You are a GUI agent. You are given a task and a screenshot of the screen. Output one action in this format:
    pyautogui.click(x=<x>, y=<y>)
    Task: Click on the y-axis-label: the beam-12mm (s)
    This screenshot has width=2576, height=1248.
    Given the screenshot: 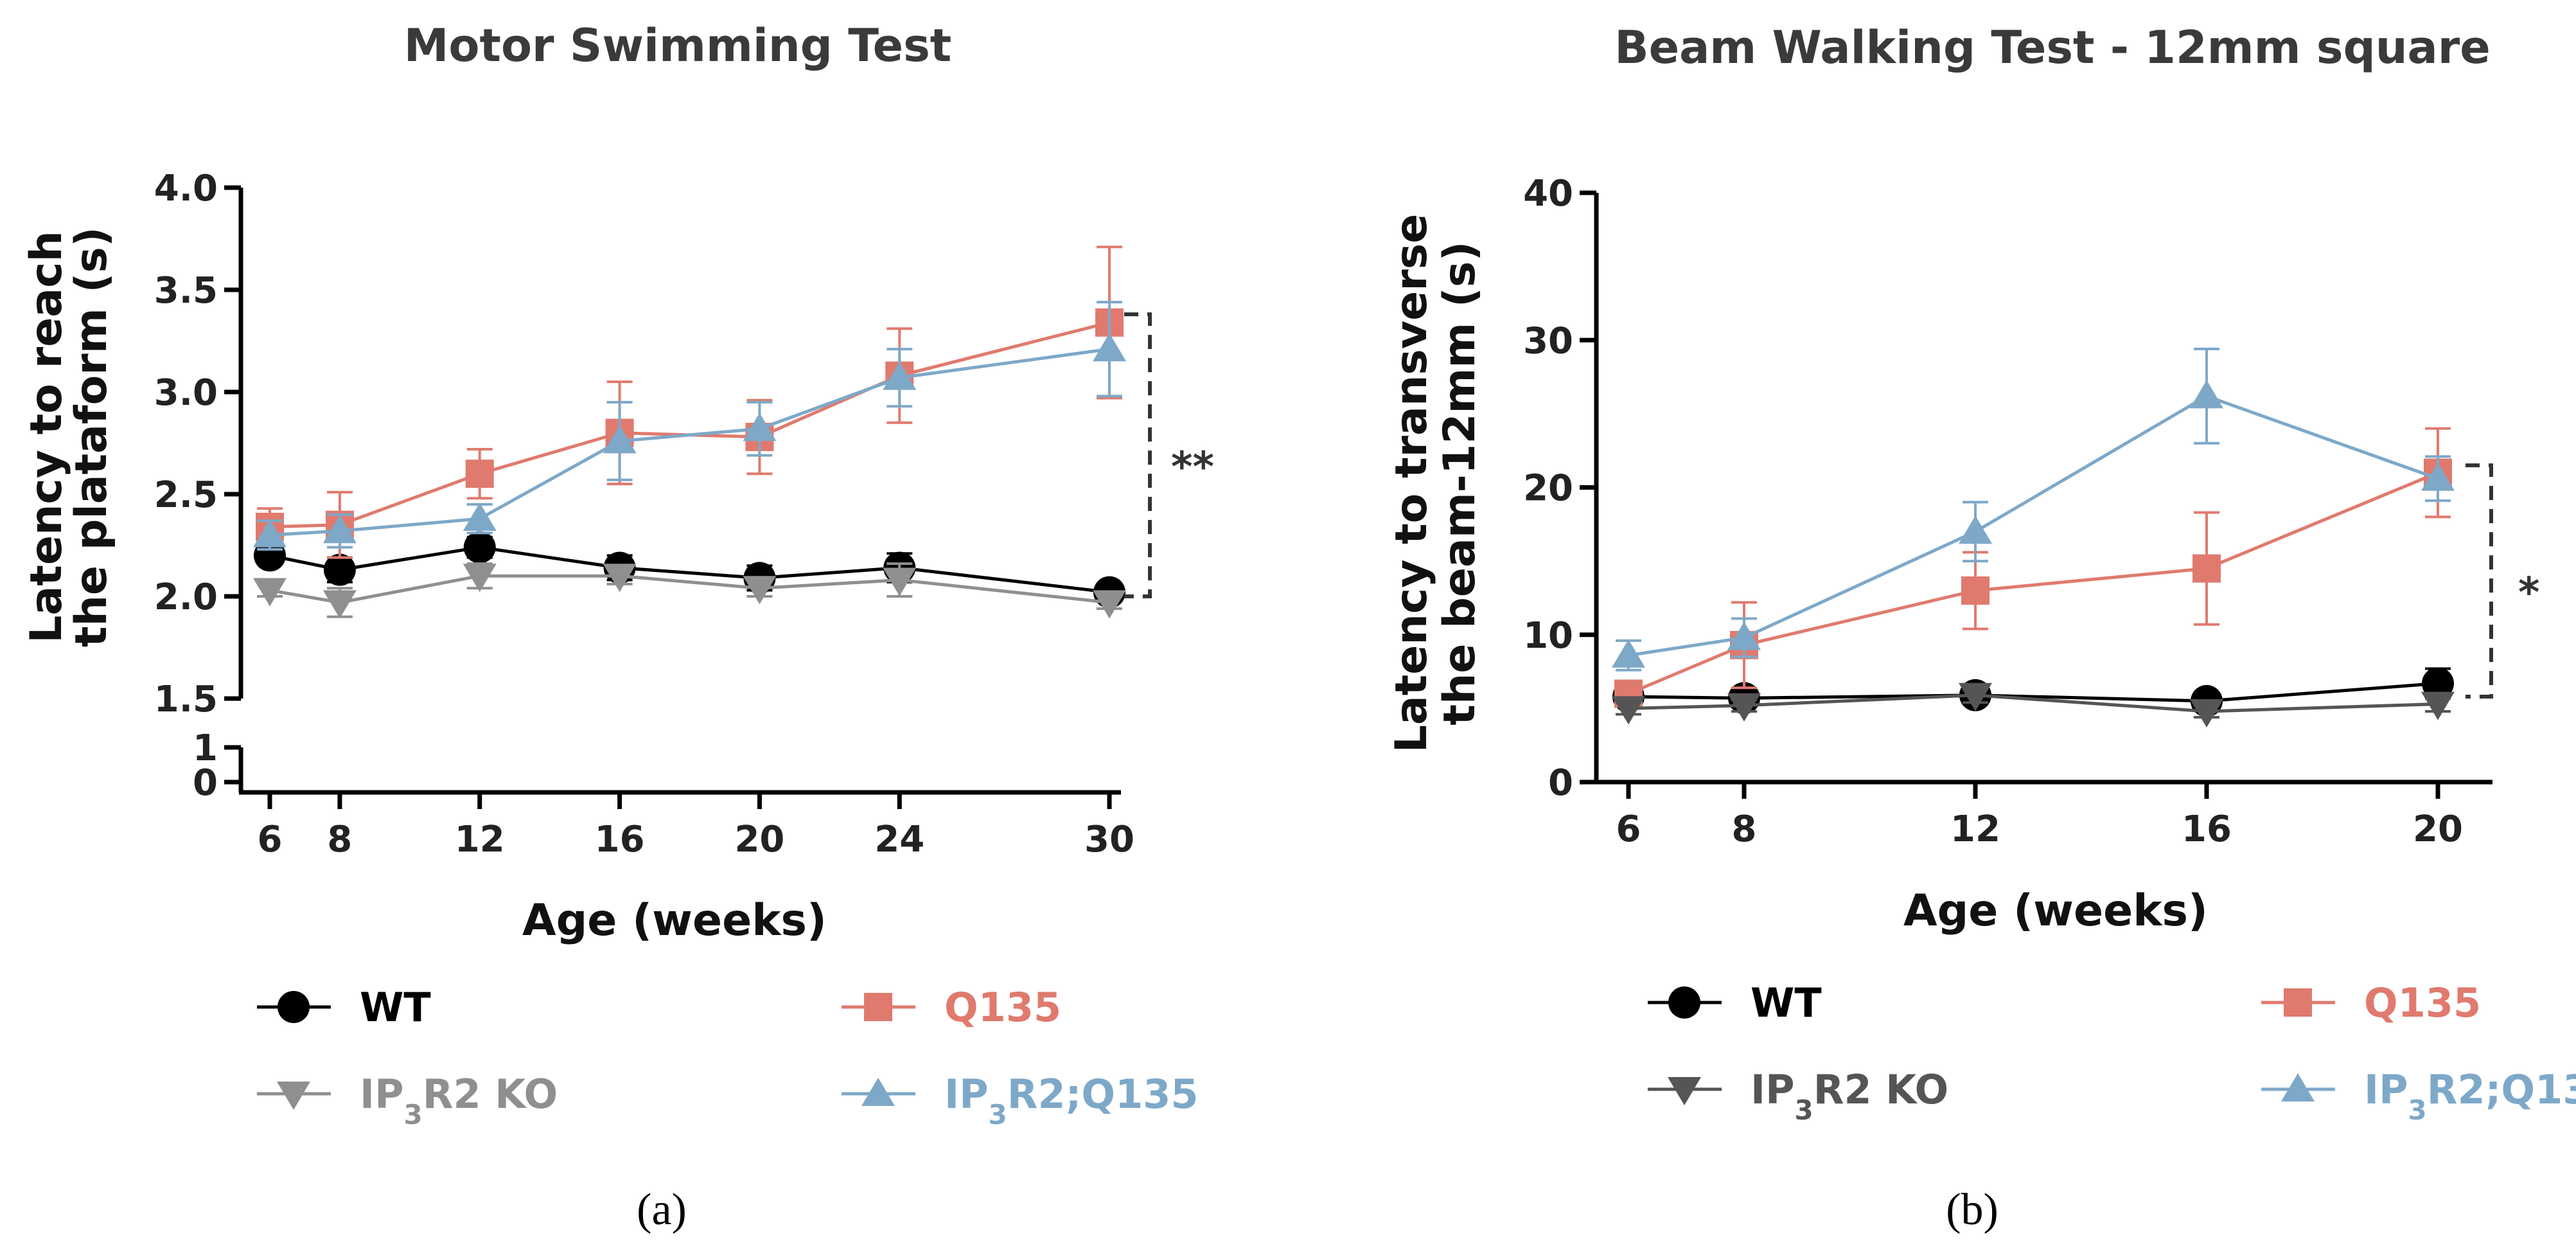 What is the action you would take?
    pyautogui.click(x=1459, y=483)
    